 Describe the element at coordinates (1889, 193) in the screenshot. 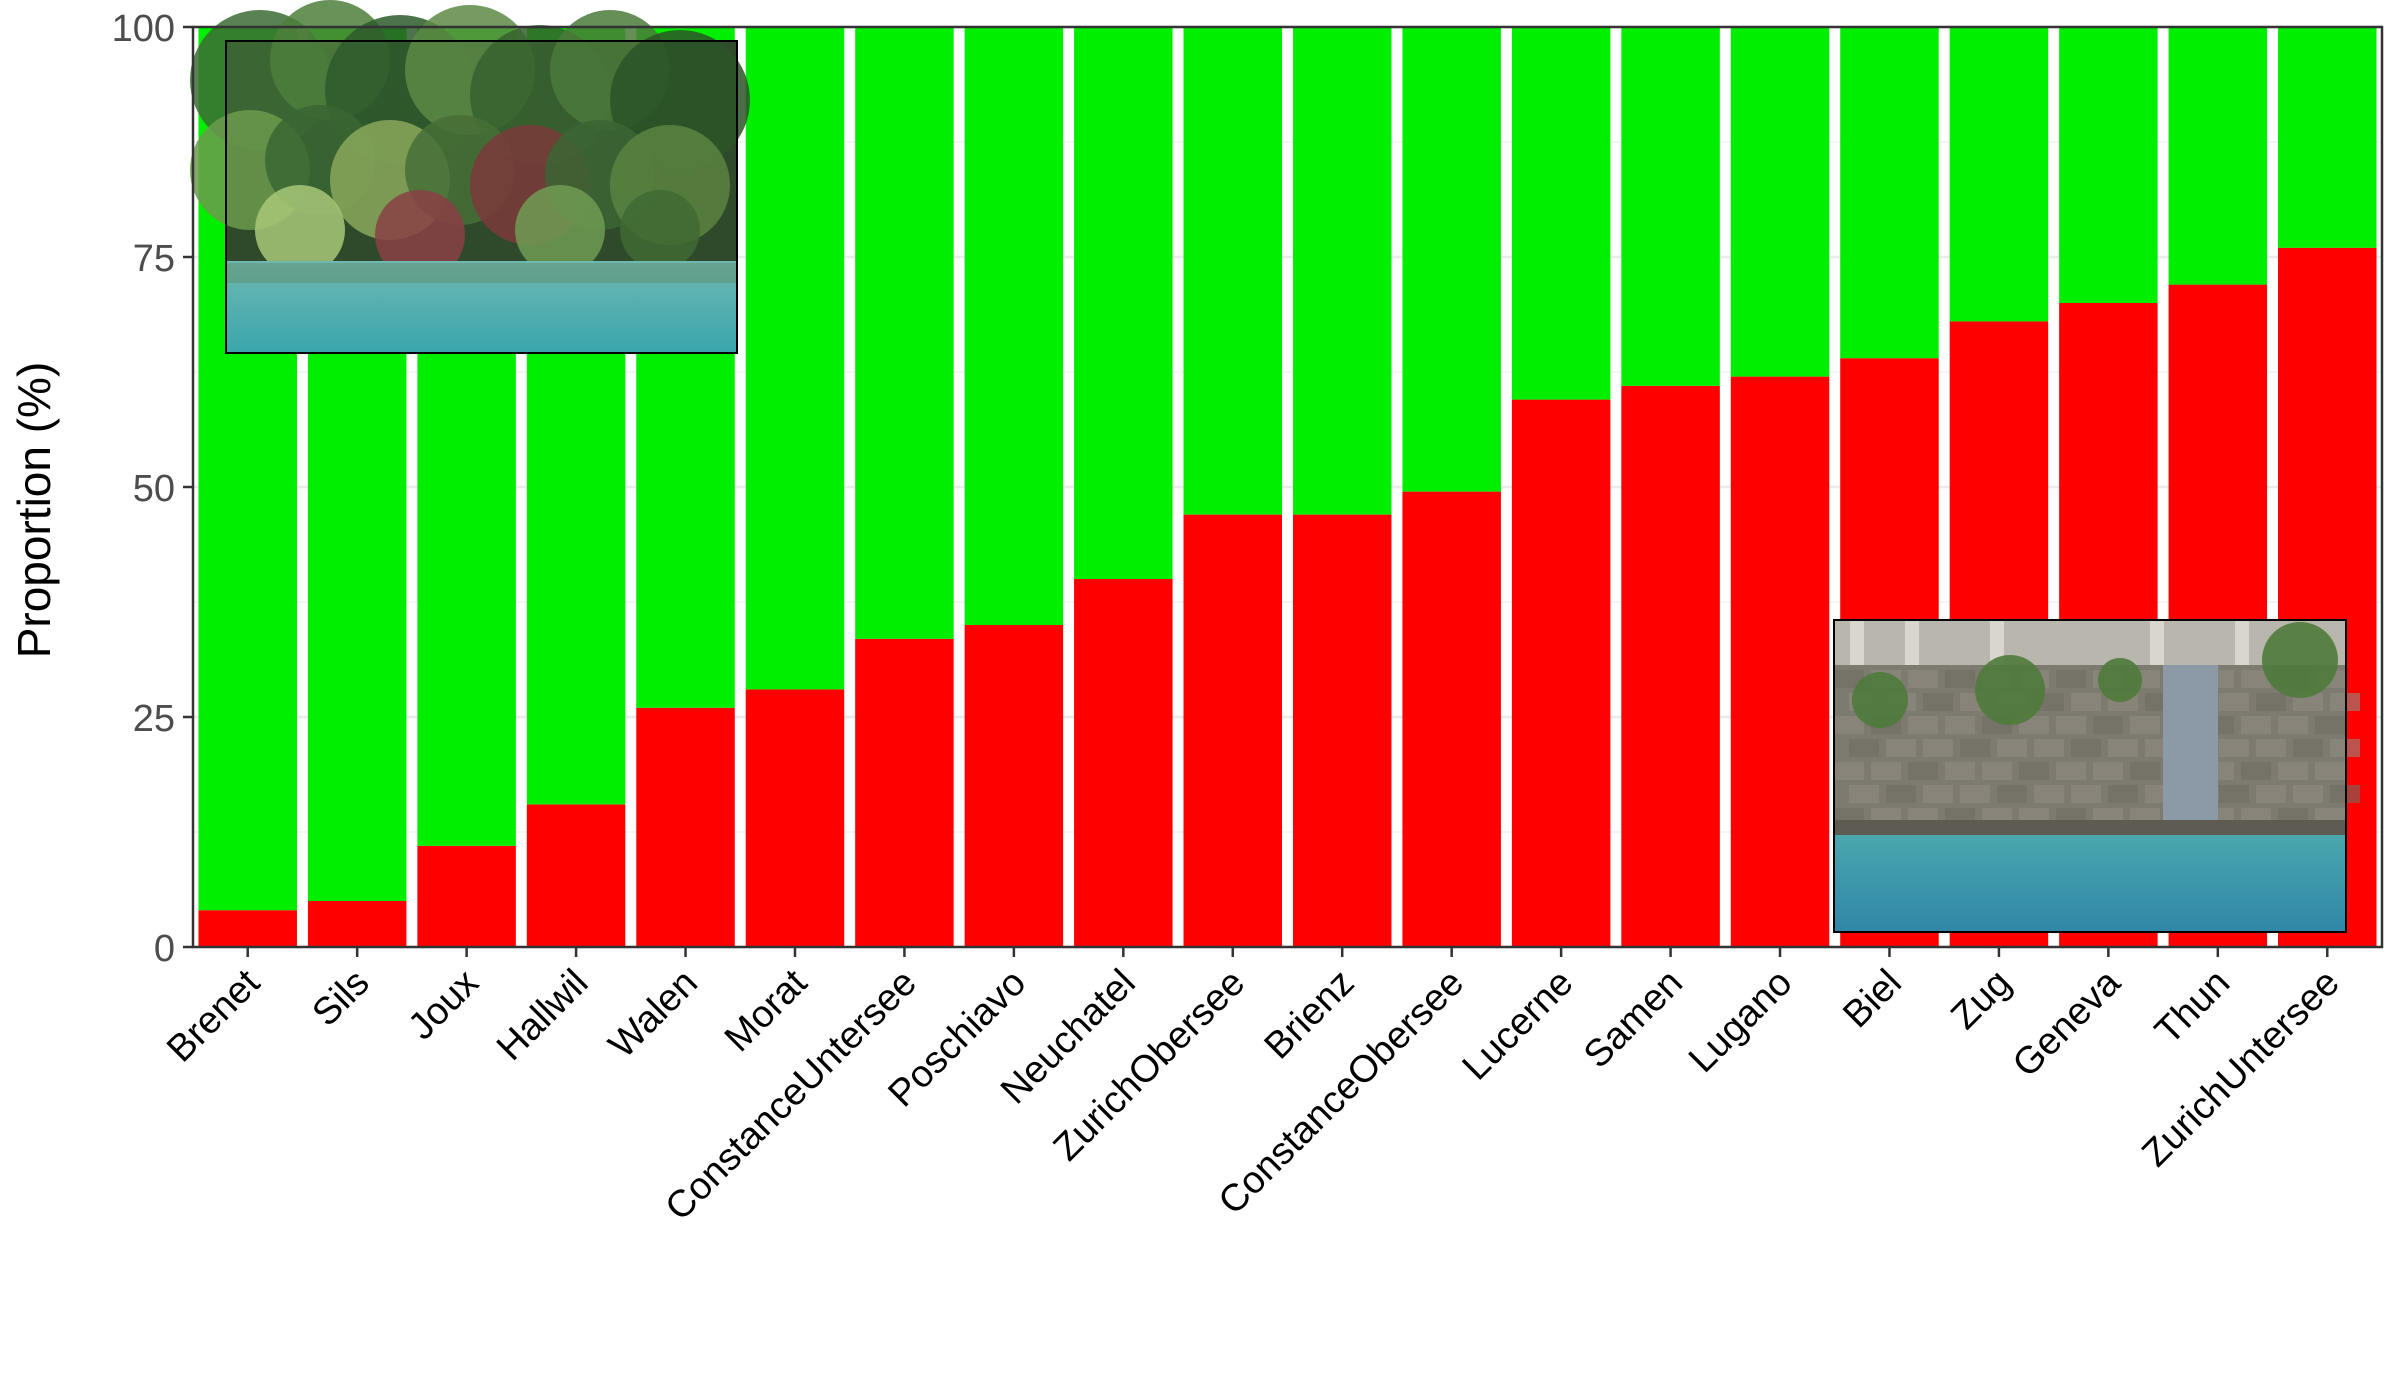

I see `bar-segment-green-biel` at that location.